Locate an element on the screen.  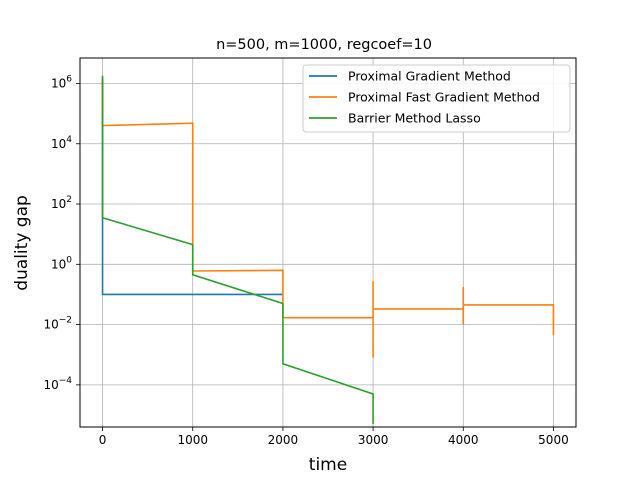
y-tick-label: 10⁰ is located at coordinates (61, 263).